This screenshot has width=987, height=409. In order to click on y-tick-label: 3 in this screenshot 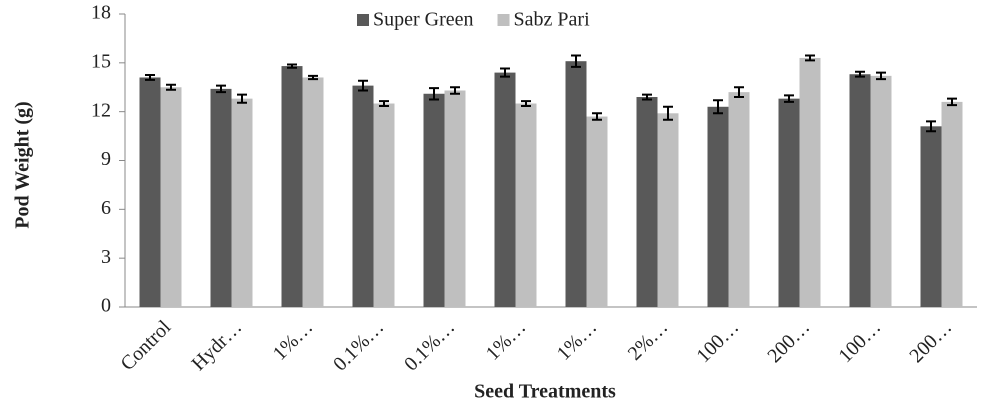, I will do `click(106, 257)`.